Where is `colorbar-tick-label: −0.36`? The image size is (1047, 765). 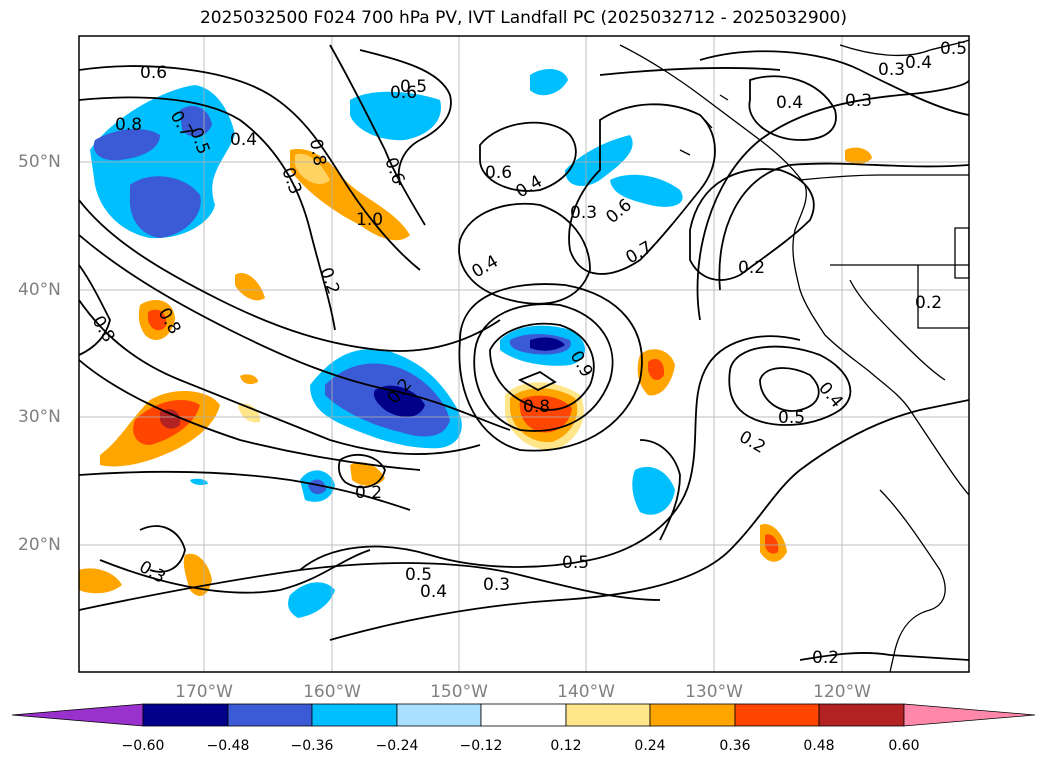
colorbar-tick-label: −0.36 is located at coordinates (312, 746).